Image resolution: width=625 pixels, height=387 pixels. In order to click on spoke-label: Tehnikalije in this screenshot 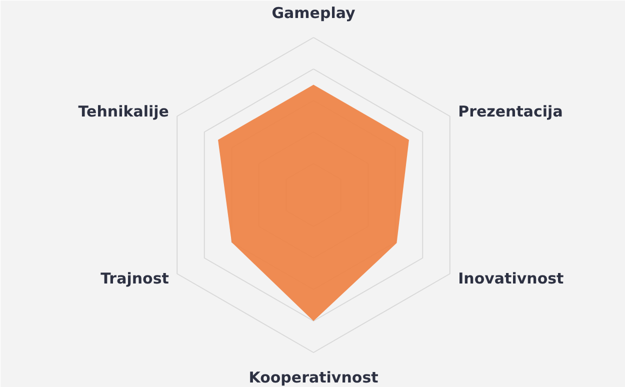, I will do `click(123, 111)`.